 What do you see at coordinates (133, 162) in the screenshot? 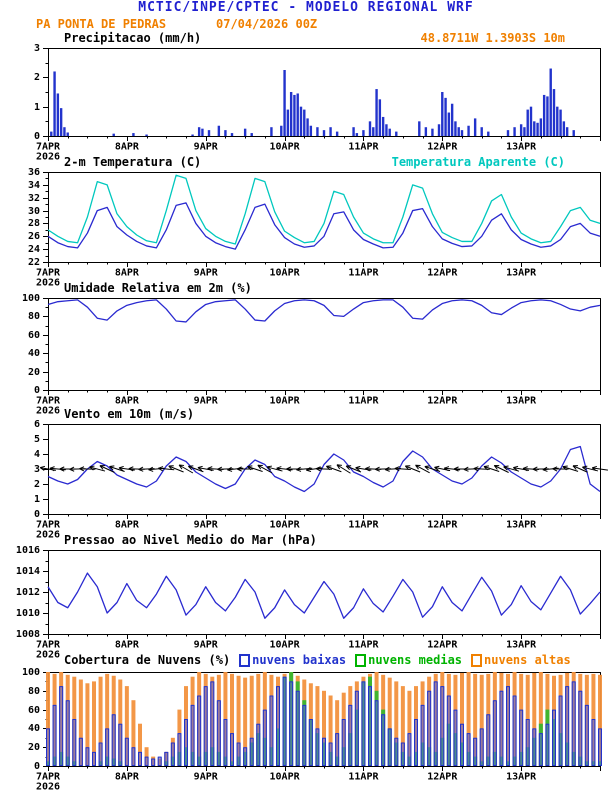
I see `panel-title-temperature: 2-m Temperatura (C)` at bounding box center [133, 162].